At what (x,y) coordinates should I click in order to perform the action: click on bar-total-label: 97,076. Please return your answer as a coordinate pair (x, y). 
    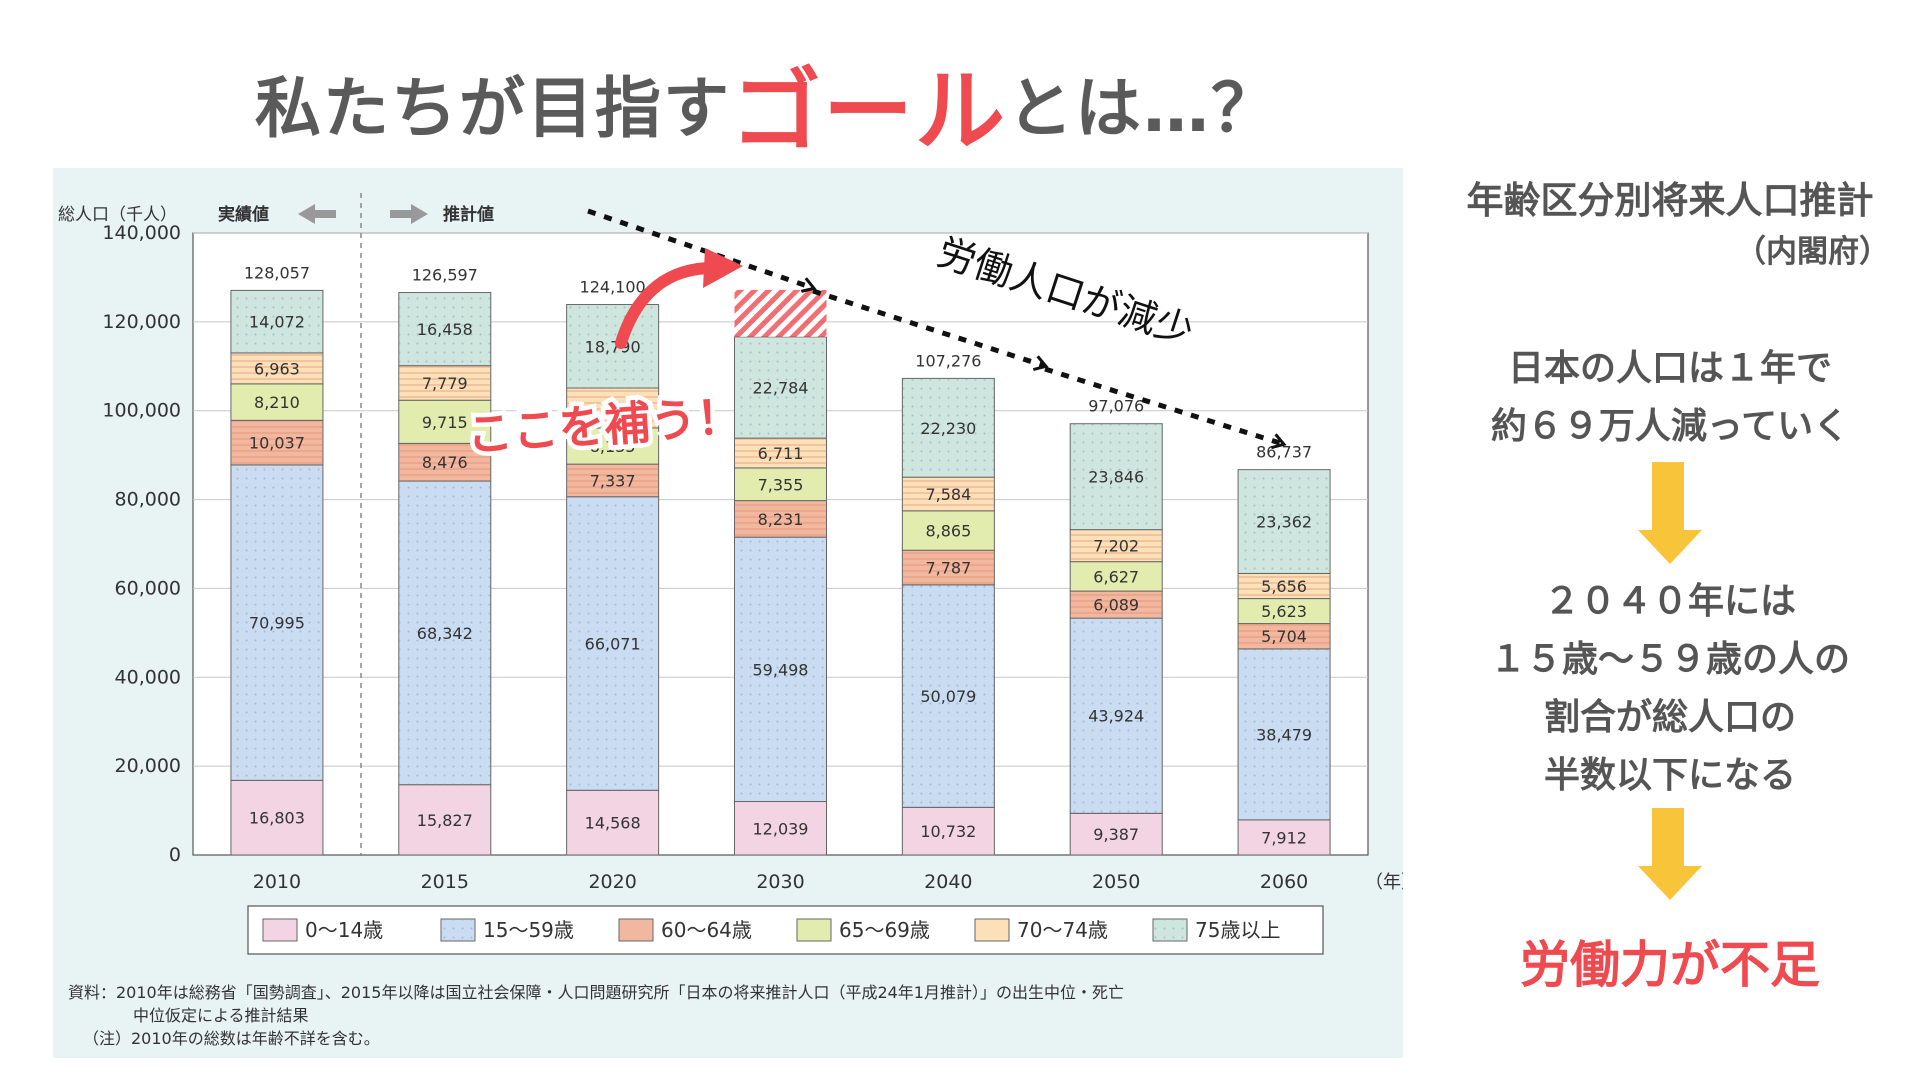
    Looking at the image, I should click on (1116, 406).